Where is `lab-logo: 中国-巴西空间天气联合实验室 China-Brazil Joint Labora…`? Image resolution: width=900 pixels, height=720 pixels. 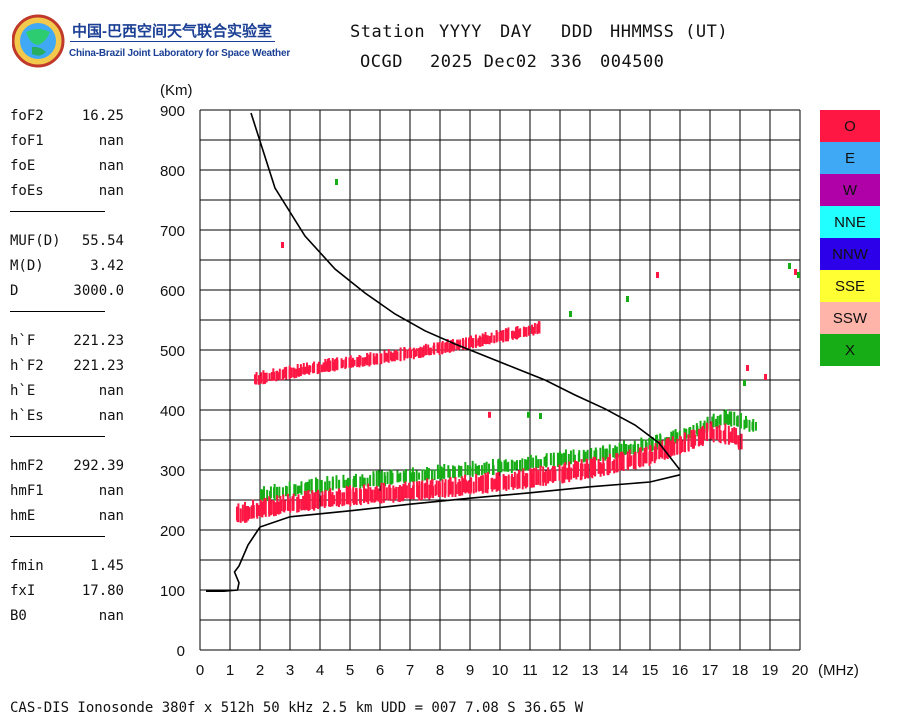 lab-logo: 中国-巴西空间天气联合实验室 China-Brazil Joint Labora… is located at coordinates (150, 41).